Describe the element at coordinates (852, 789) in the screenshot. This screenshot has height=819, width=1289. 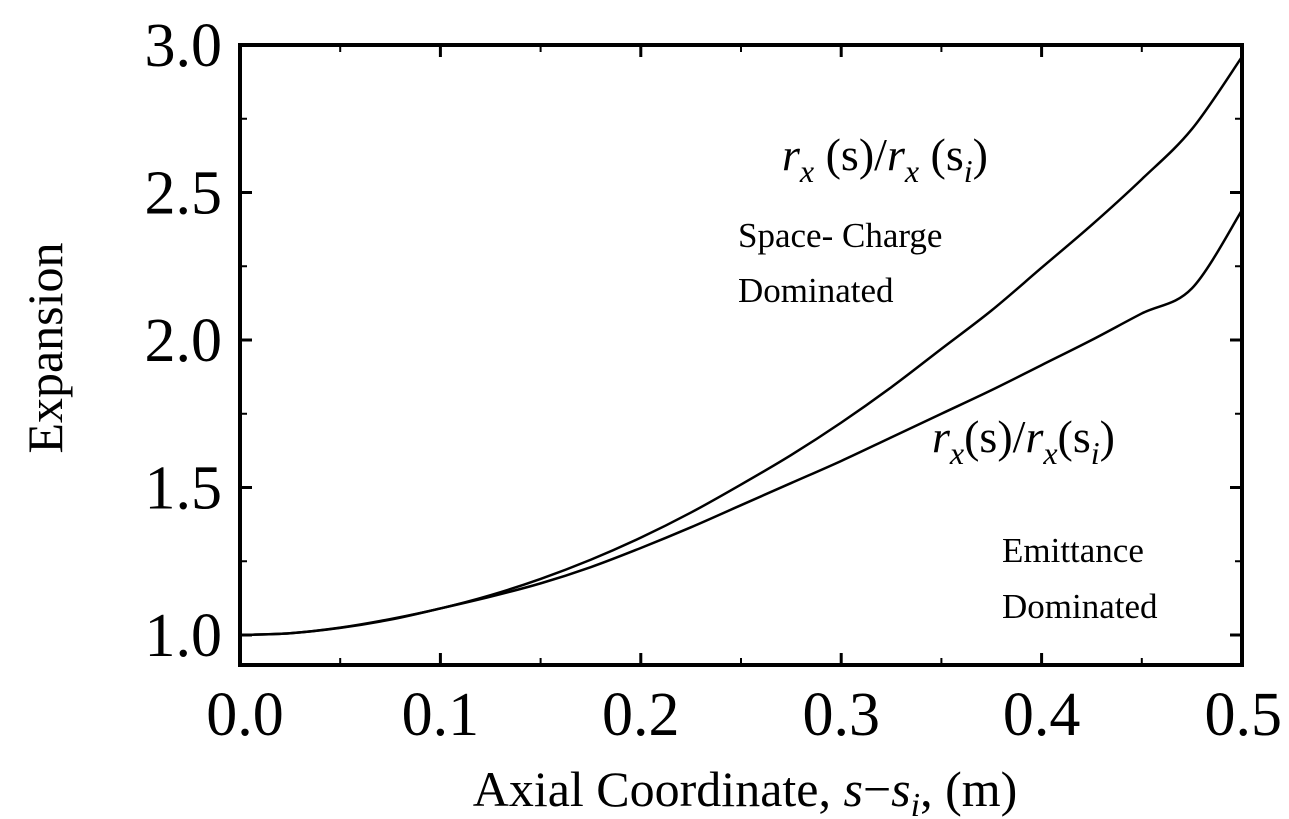
I see `x-axis-title-var-s: s` at that location.